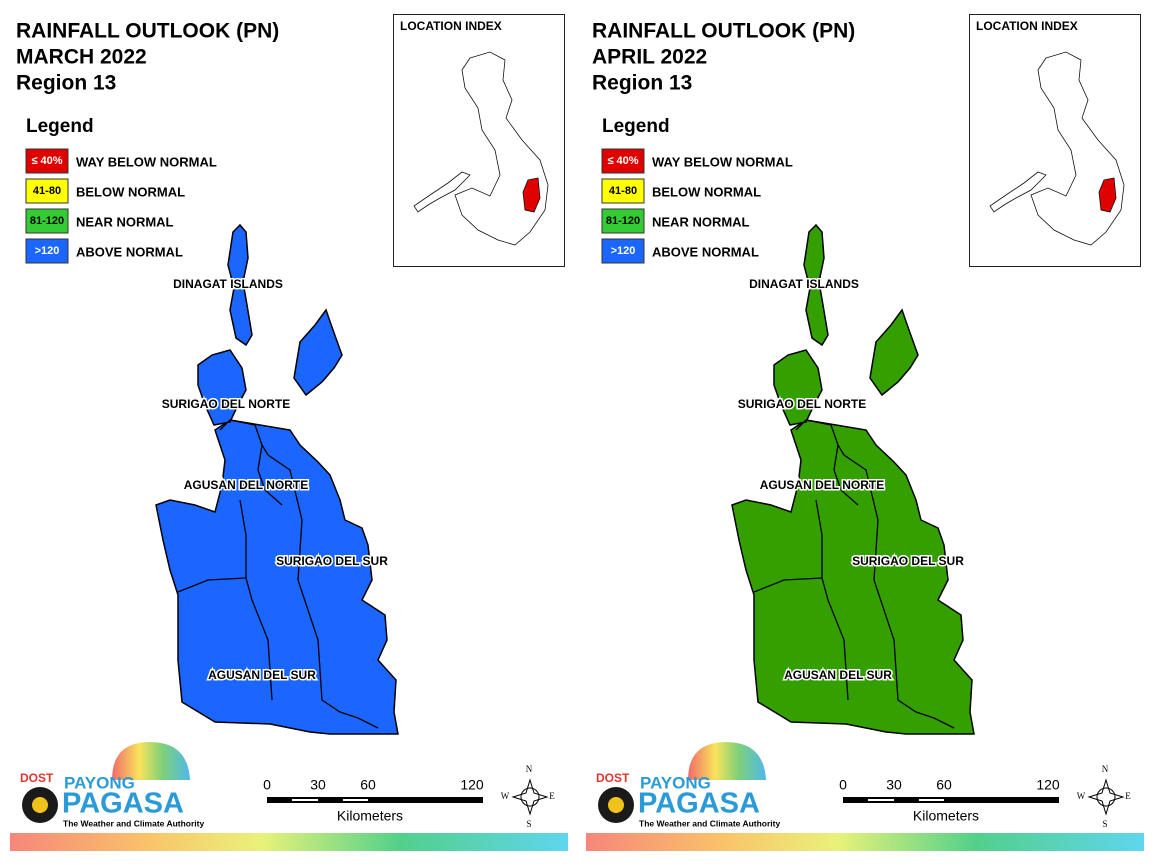 This screenshot has width=1152, height=864. What do you see at coordinates (60, 126) in the screenshot?
I see `legend-title: Legend` at bounding box center [60, 126].